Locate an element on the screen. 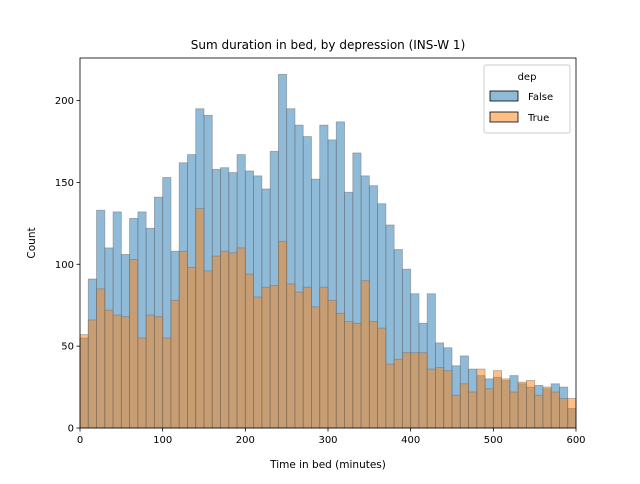 The width and height of the screenshot is (640, 484). y-tick-label: 0 is located at coordinates (71, 429).